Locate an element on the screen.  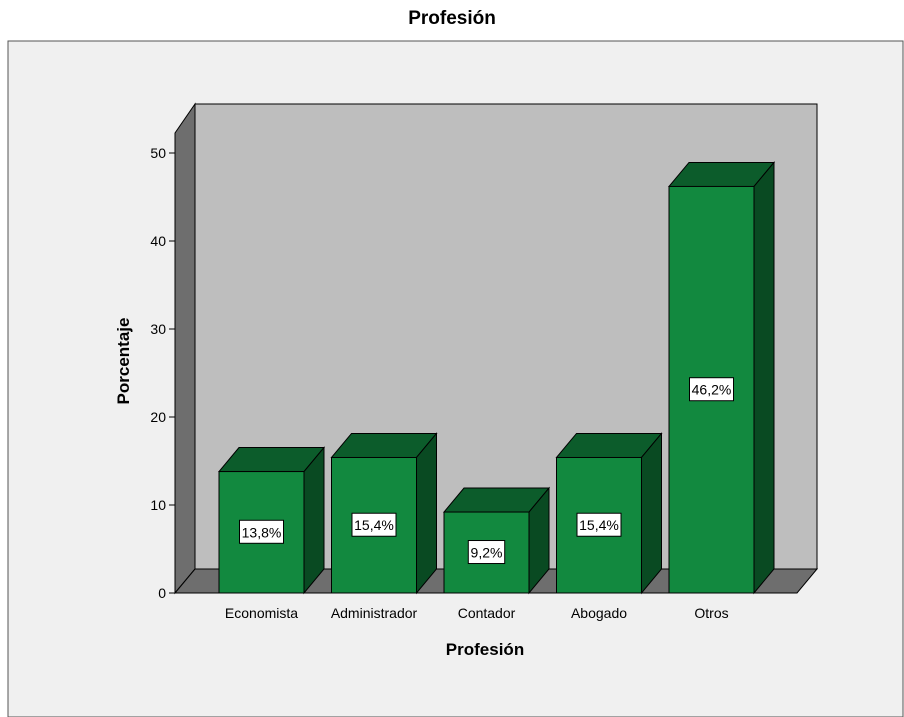
y-tick-label: 40 is located at coordinates (158, 241).